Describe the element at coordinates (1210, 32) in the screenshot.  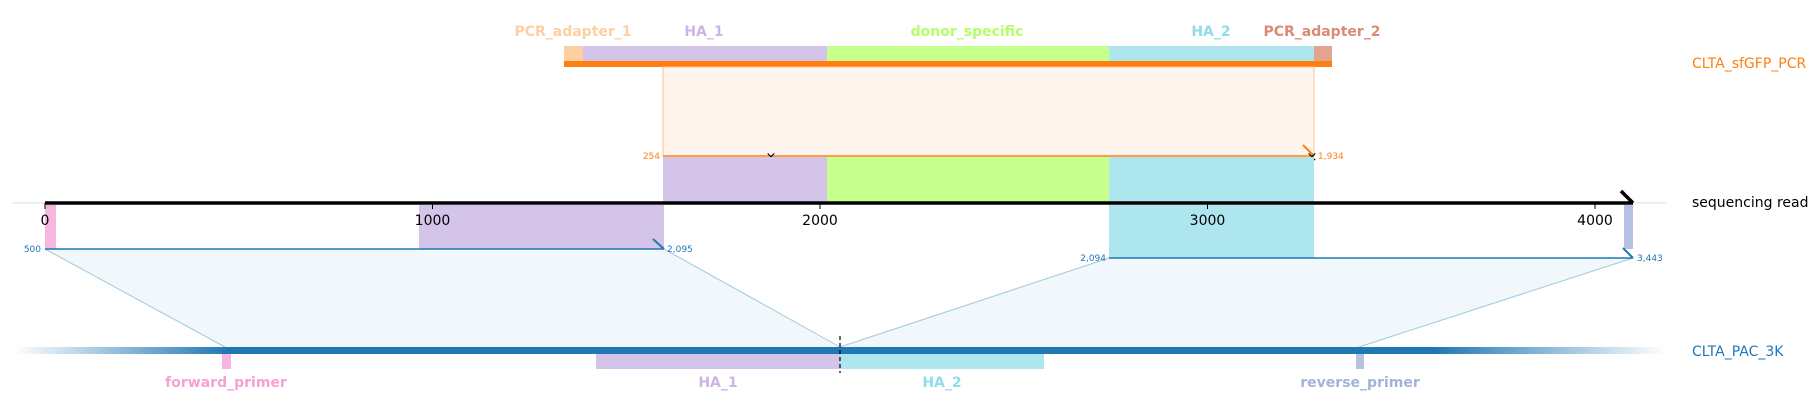
I see `top-feature-label-ha-2: HA_2` at that location.